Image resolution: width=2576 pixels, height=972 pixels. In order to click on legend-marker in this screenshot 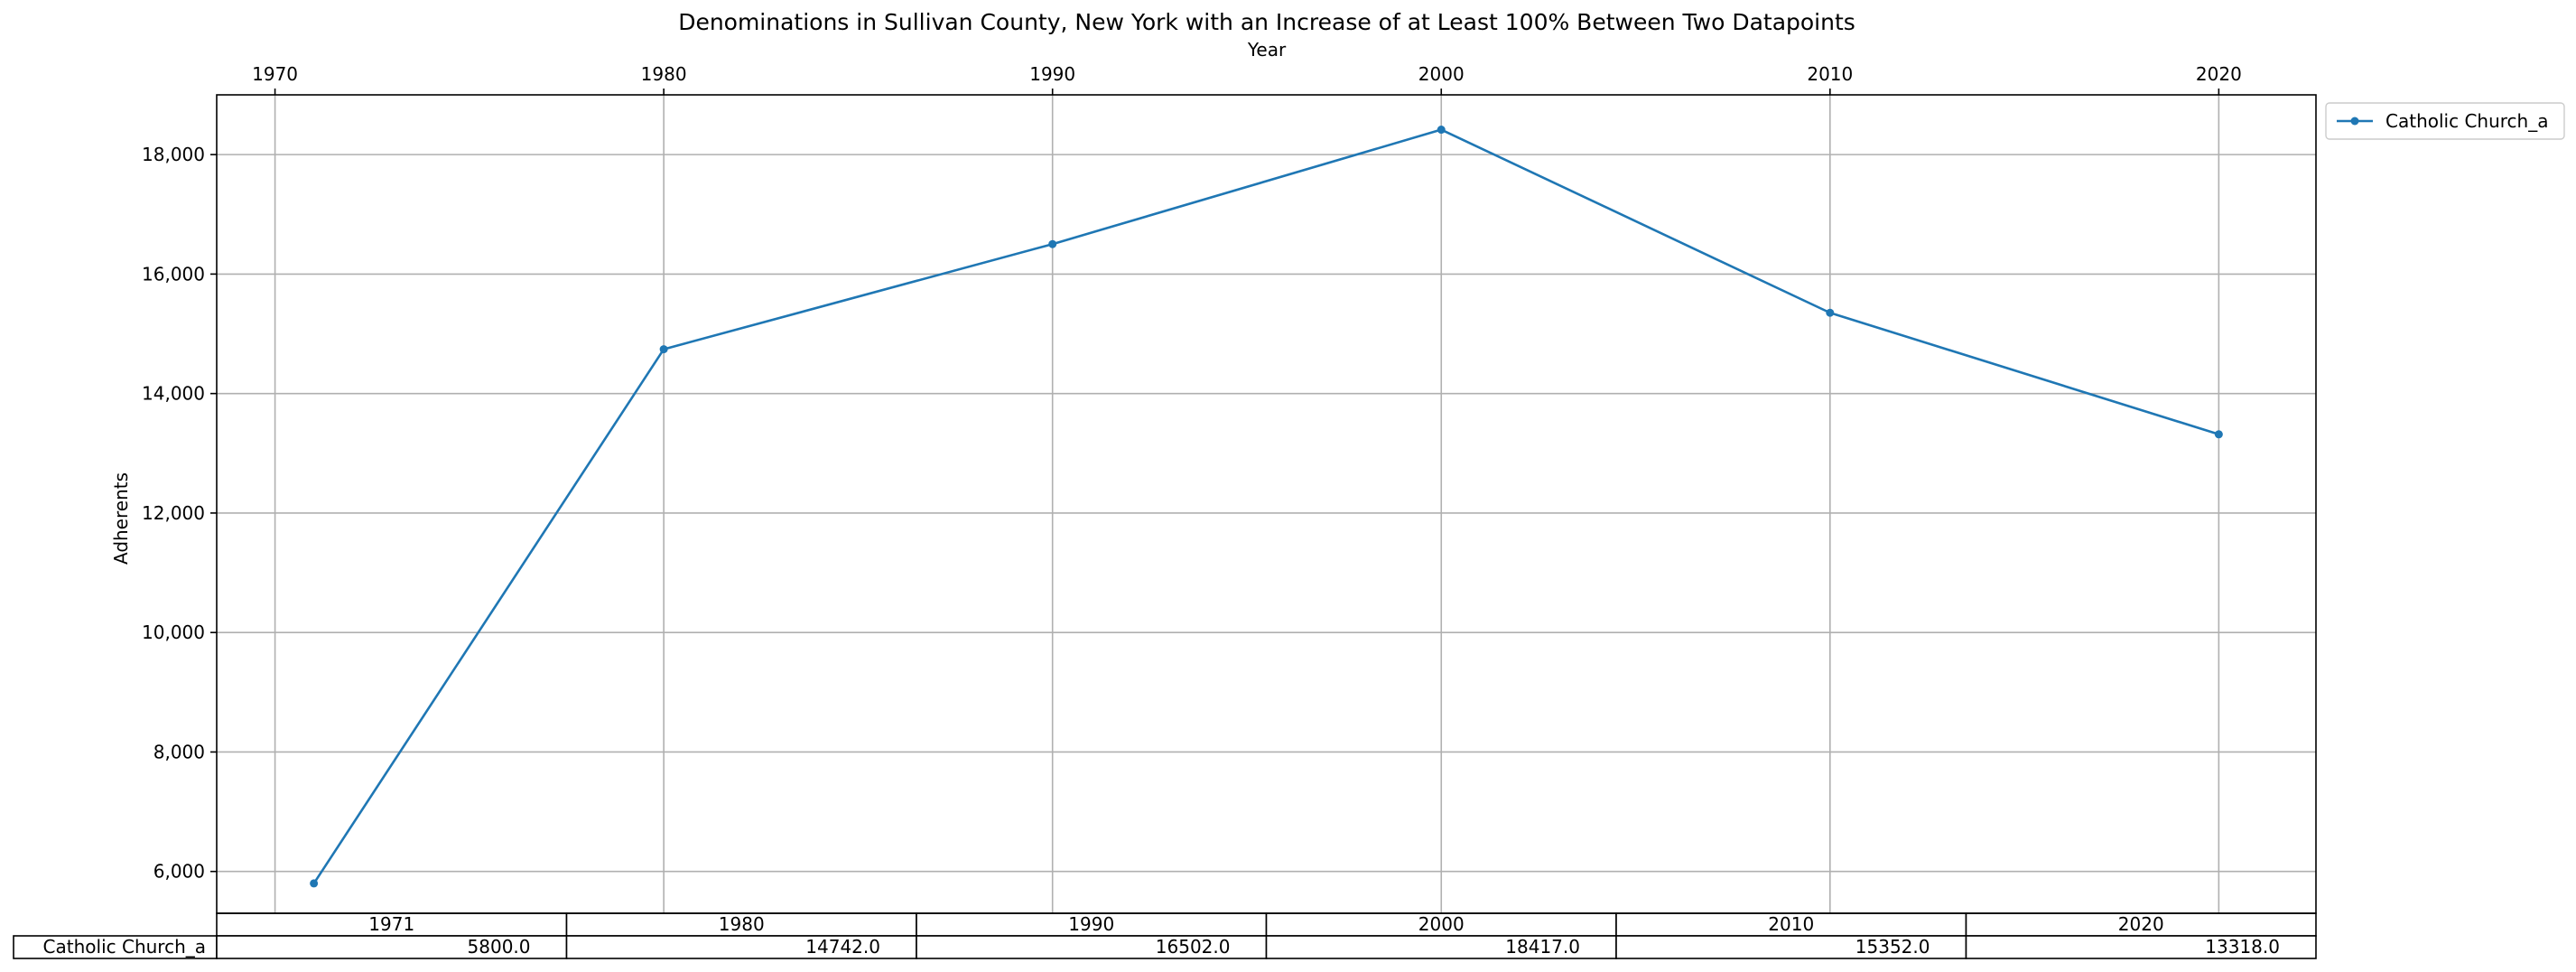, I will do `click(2354, 121)`.